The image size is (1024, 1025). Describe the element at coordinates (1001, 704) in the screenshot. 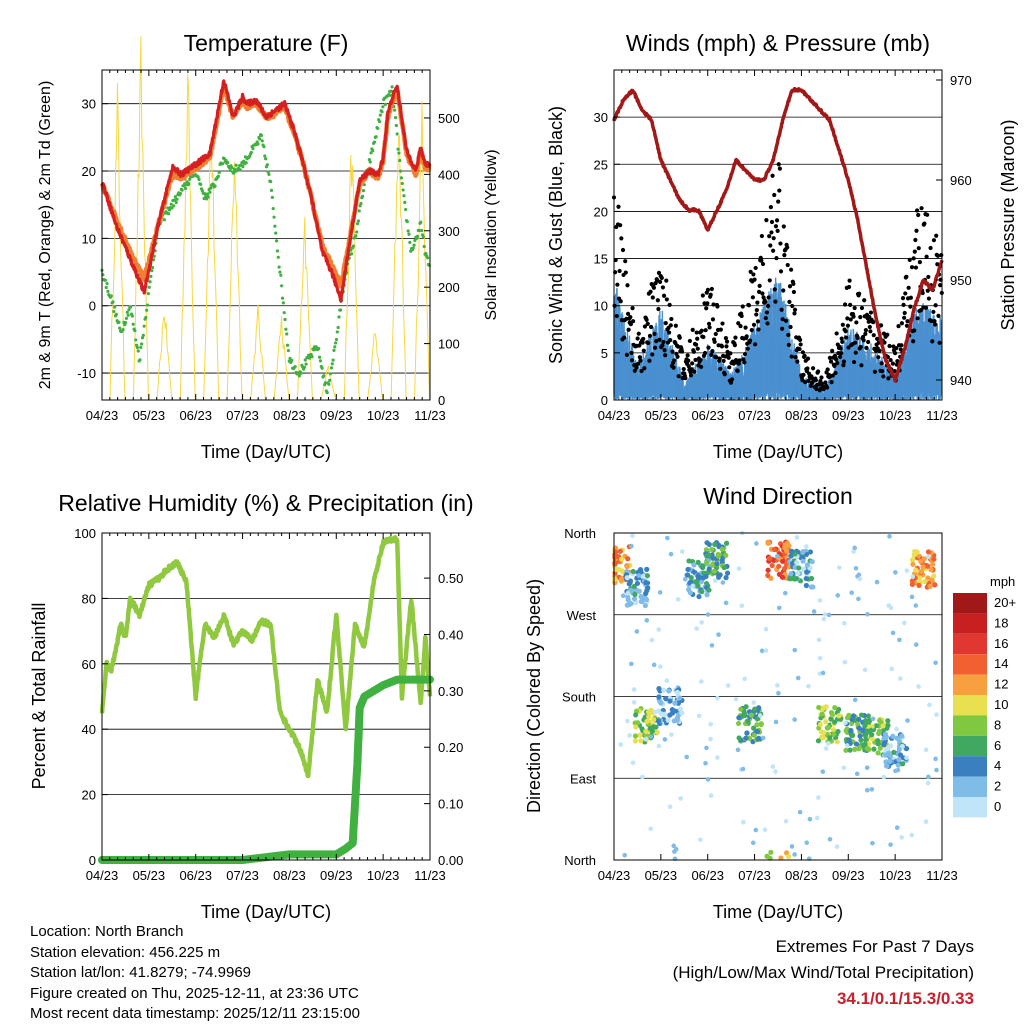

I see `legend-label: 10` at that location.